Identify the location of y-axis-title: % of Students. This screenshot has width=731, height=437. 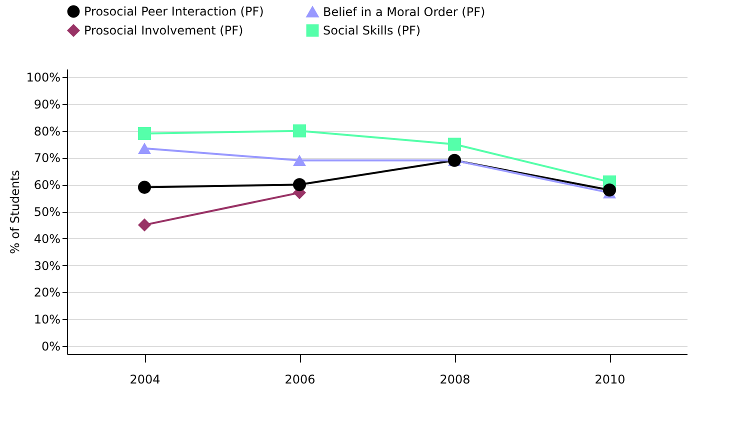
(15, 212).